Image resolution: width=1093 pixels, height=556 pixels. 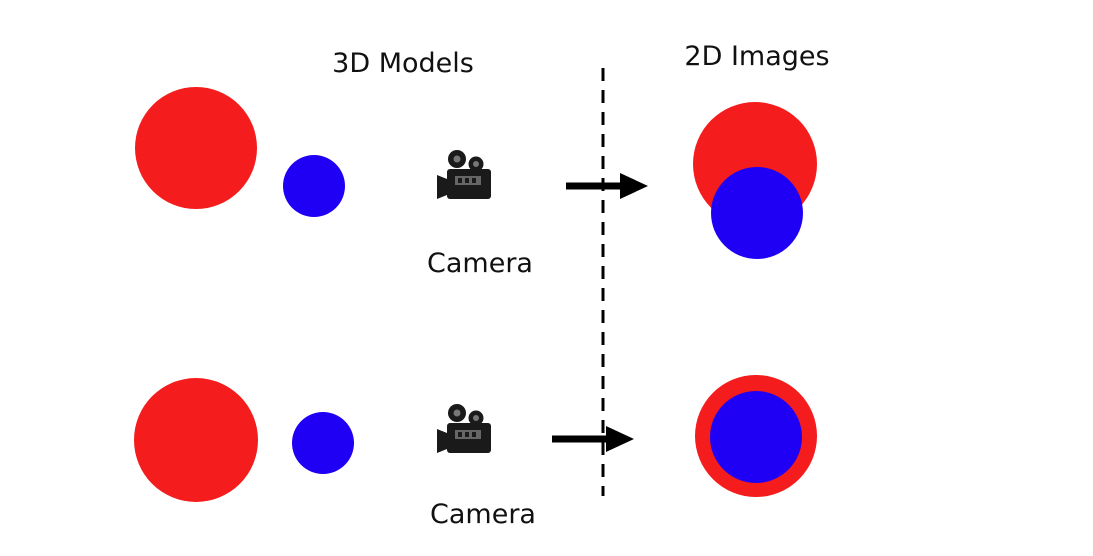 I want to click on heading-2d-images: 2D Images, so click(x=756, y=56).